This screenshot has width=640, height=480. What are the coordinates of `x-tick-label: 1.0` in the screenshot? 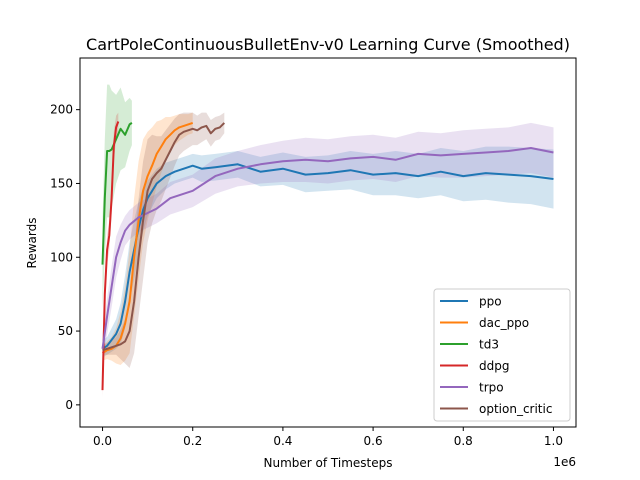 It's located at (553, 441).